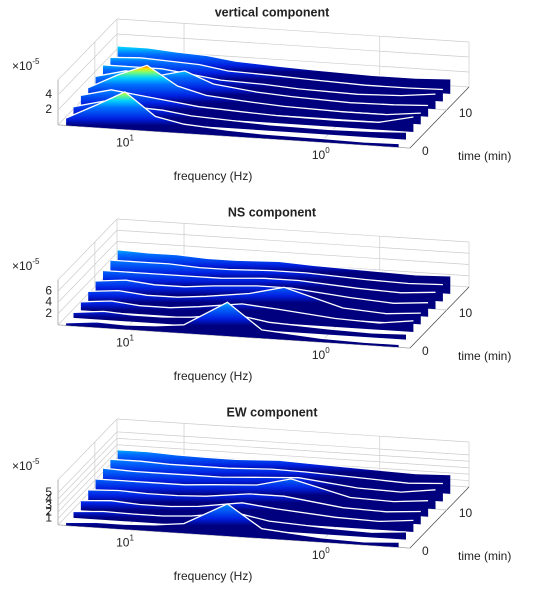 This screenshot has width=543, height=590. Describe the element at coordinates (272, 12) in the screenshot. I see `chart-title: vertical component` at that location.